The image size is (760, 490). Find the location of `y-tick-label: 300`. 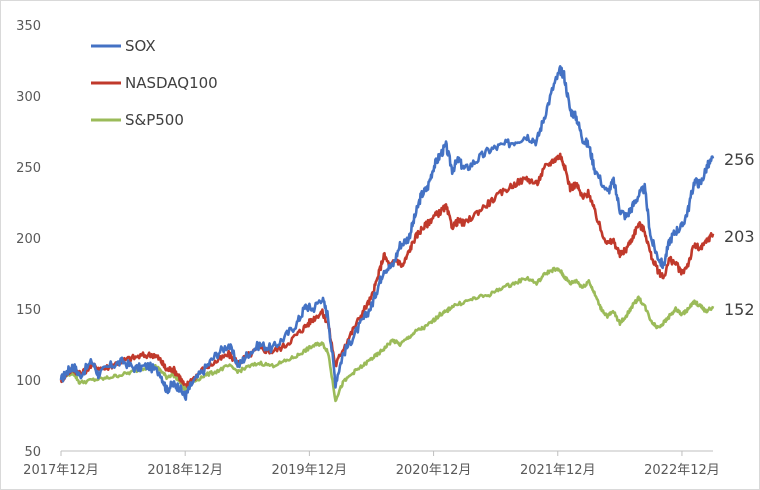

y-tick-label: 300 is located at coordinates (28, 97).